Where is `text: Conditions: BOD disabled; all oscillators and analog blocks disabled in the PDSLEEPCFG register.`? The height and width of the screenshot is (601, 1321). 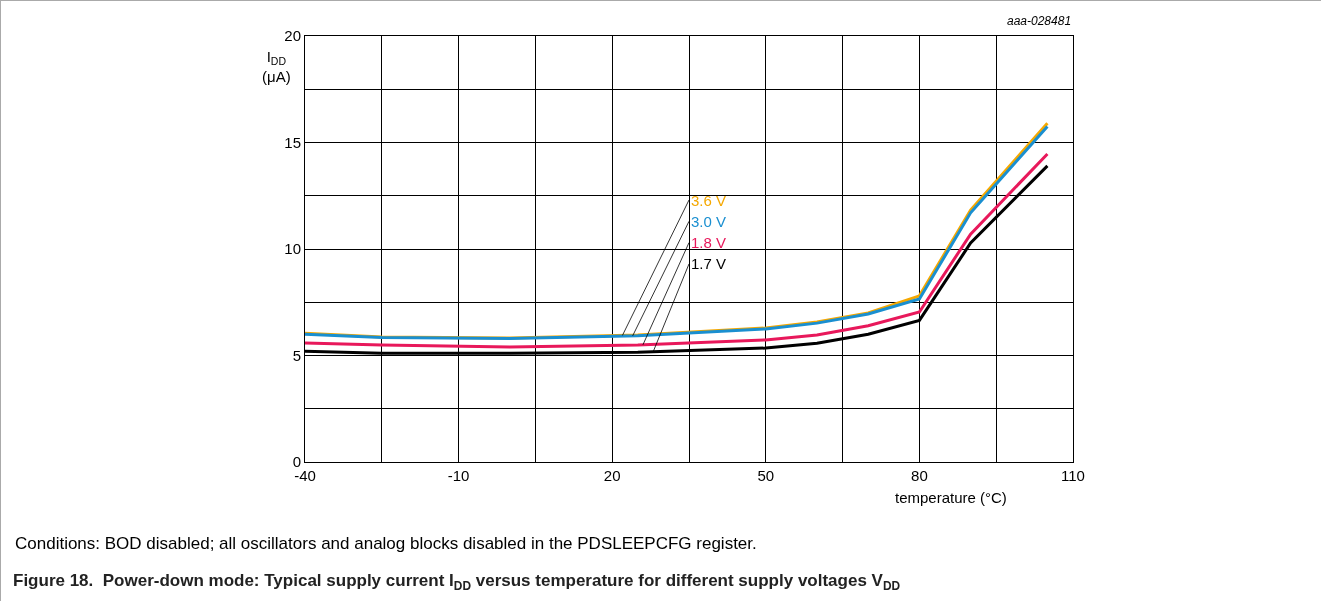
text: Conditions: BOD disabled; all oscillators and analog blocks disabled in the PDSLEEPCFG register. is located at coordinates (386, 543).